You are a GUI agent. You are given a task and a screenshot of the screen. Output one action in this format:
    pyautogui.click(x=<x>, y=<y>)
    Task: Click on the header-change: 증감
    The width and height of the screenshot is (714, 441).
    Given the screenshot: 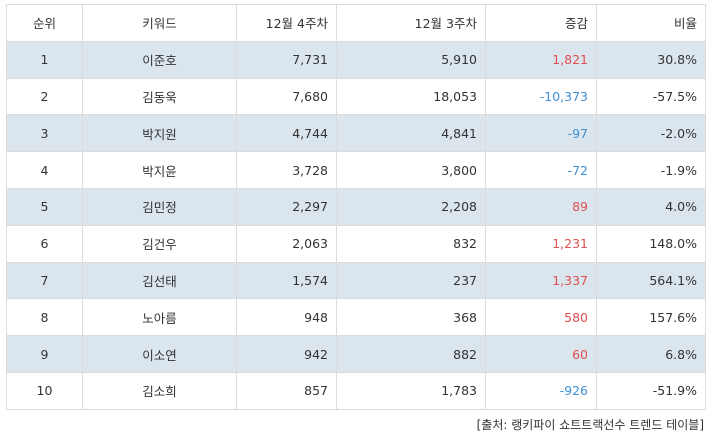 What is the action you would take?
    pyautogui.click(x=541, y=23)
    